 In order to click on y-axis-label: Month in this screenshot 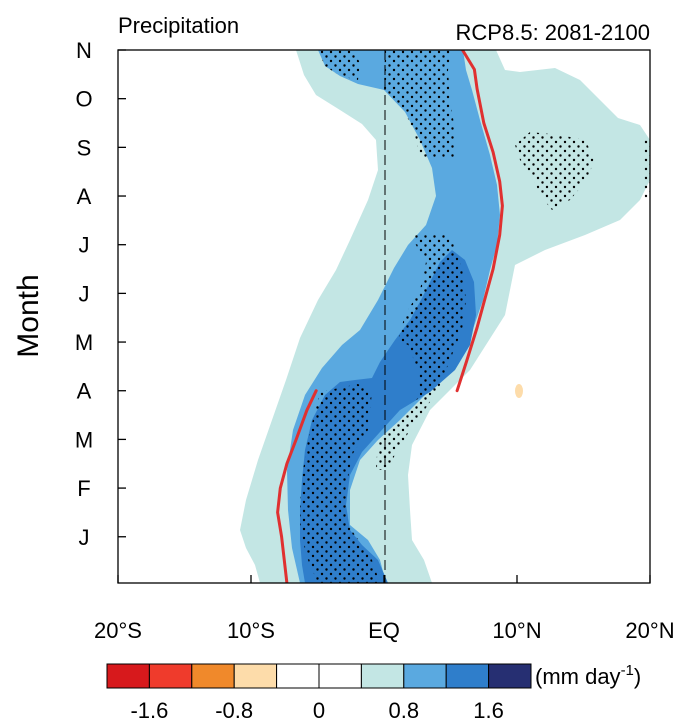, I will do `click(28, 315)`.